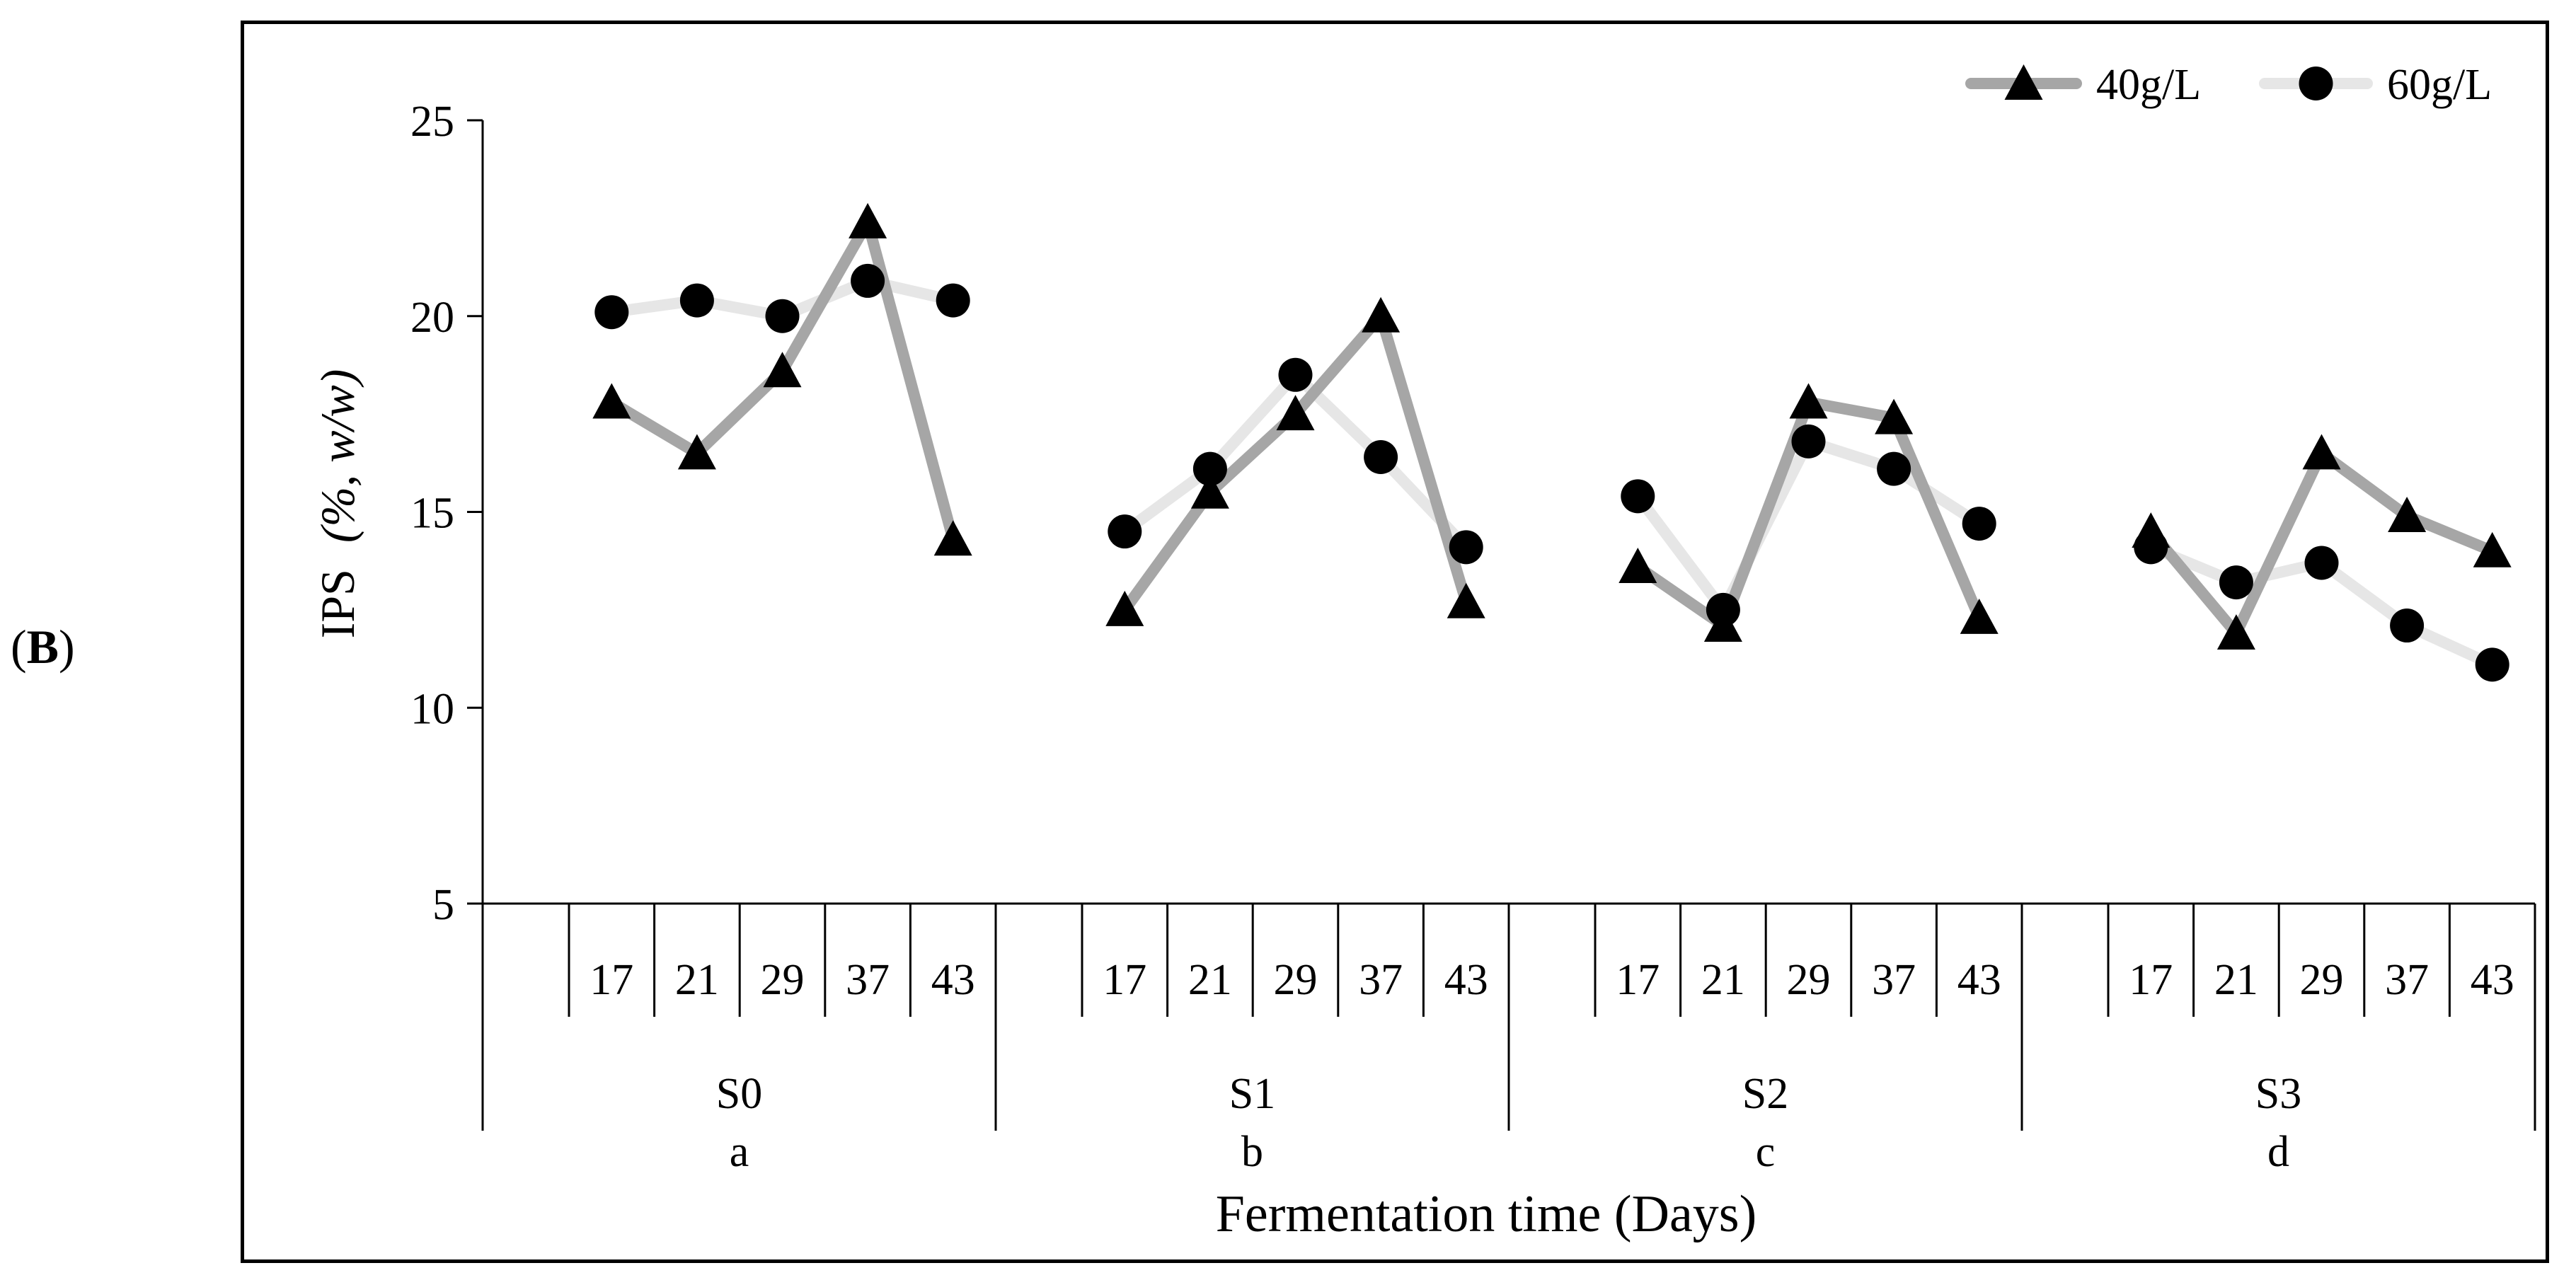  Describe the element at coordinates (1486, 1214) in the screenshot. I see `x-axis-title: Fermentation time (Days)` at that location.